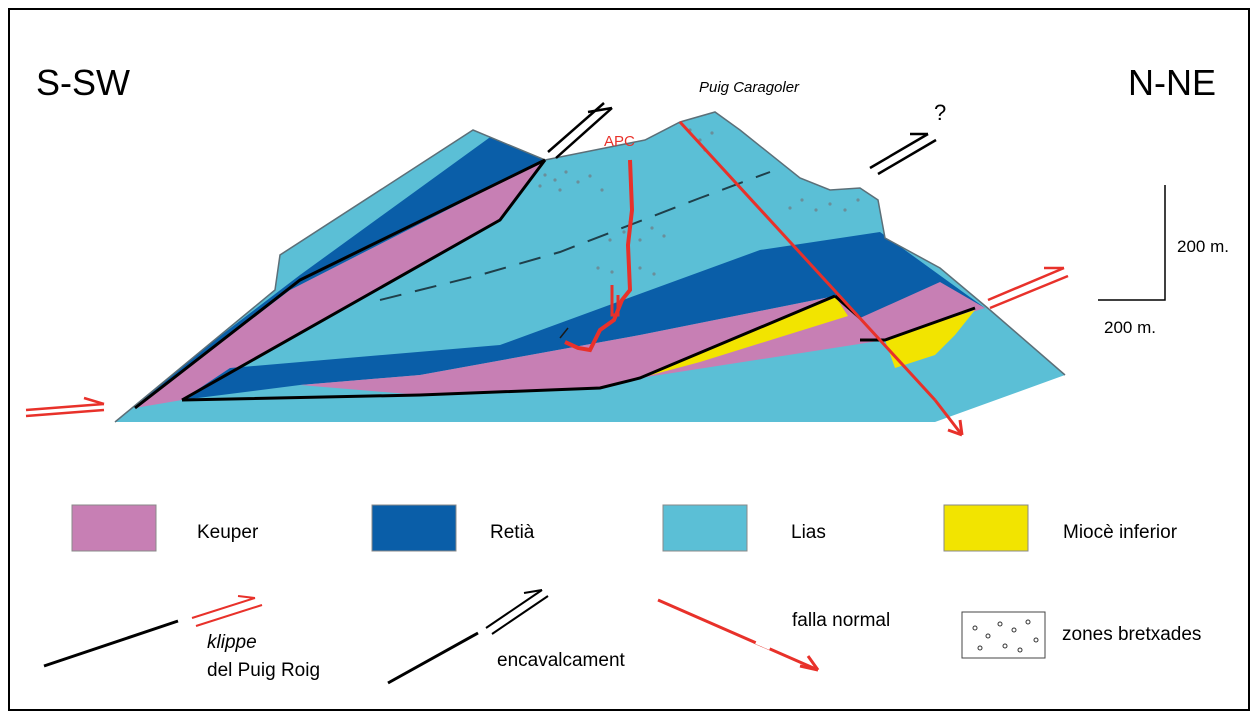  What do you see at coordinates (1130, 327) in the screenshot?
I see `scale-horizontal-label: 200 m.` at bounding box center [1130, 327].